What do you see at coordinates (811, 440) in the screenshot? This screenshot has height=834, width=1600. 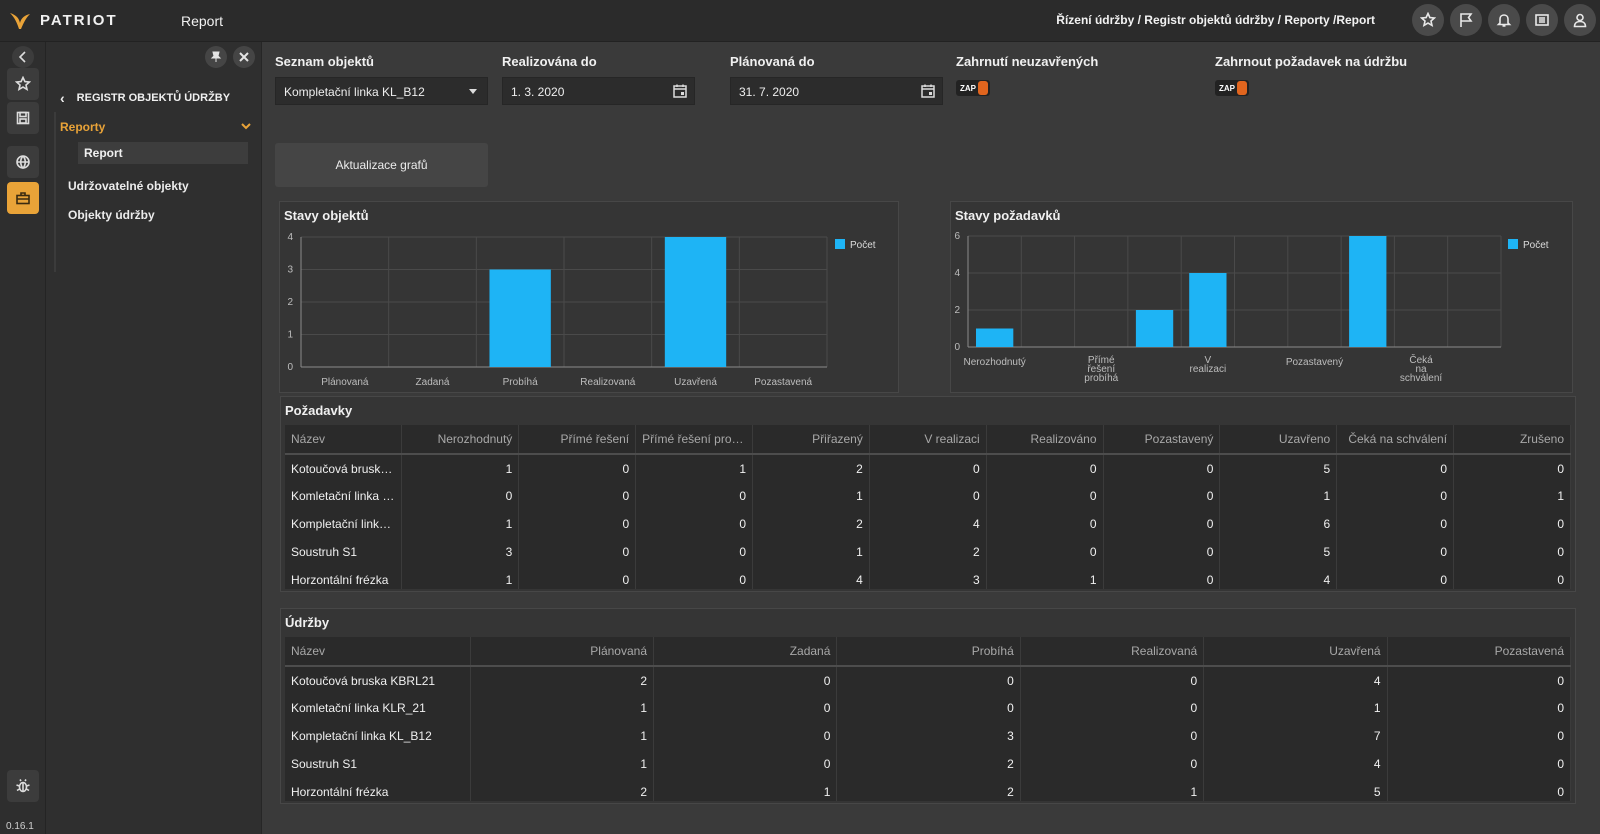 I see `column-header: Přiřazený` at bounding box center [811, 440].